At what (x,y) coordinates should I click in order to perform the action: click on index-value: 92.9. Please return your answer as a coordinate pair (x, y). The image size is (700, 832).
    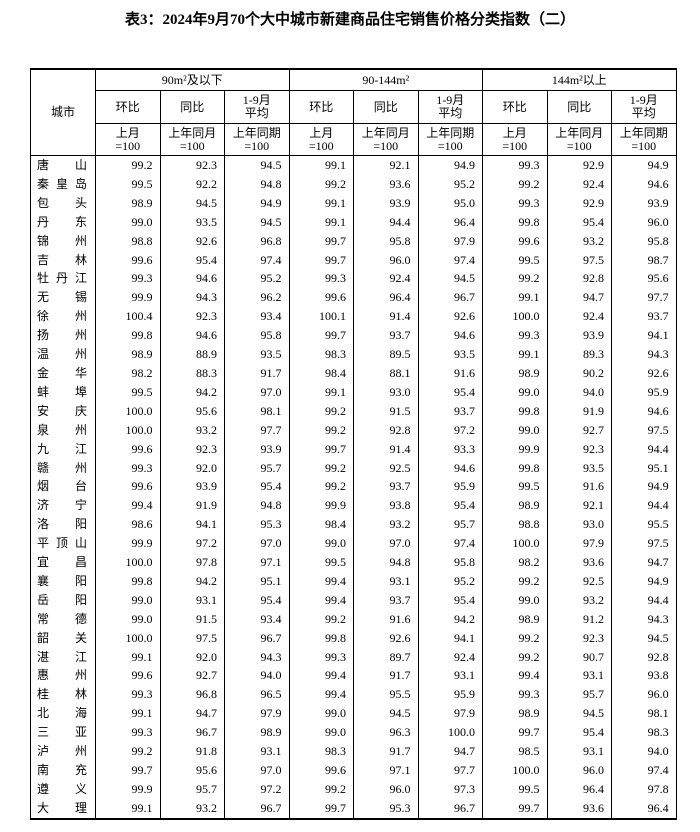
    Looking at the image, I should click on (579, 165).